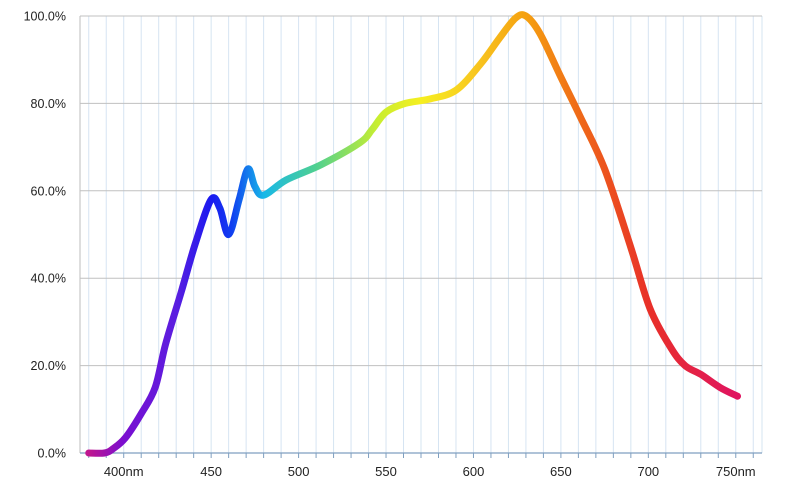 The image size is (800, 492). Describe the element at coordinates (561, 471) in the screenshot. I see `x-tick-label: 650` at that location.